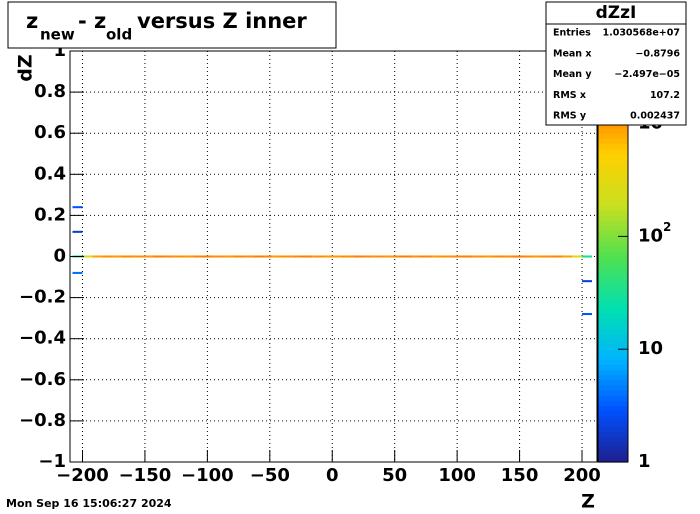  I want to click on z-tick-label: 1, so click(644, 461).